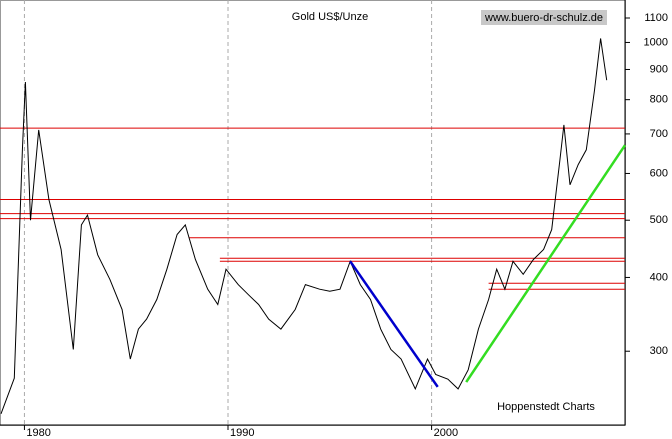  What do you see at coordinates (546, 407) in the screenshot?
I see `credit: Hoppenstedt Charts` at bounding box center [546, 407].